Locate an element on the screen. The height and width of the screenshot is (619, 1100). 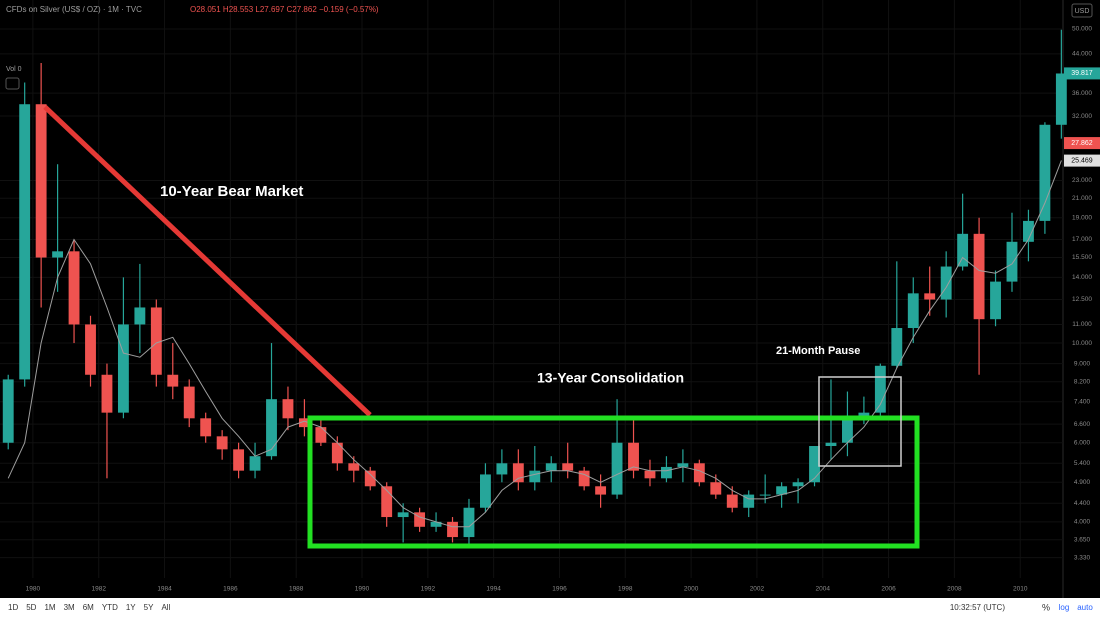
timeframe-button: 3M is located at coordinates (69, 607).